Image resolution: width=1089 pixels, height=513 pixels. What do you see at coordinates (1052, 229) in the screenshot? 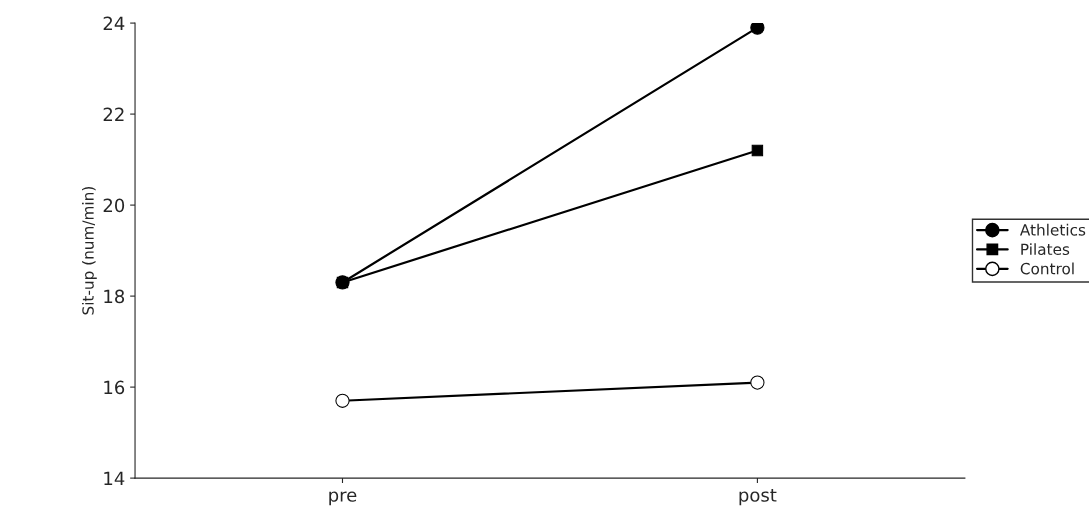
I see `legend-label: Athletics` at bounding box center [1052, 229].